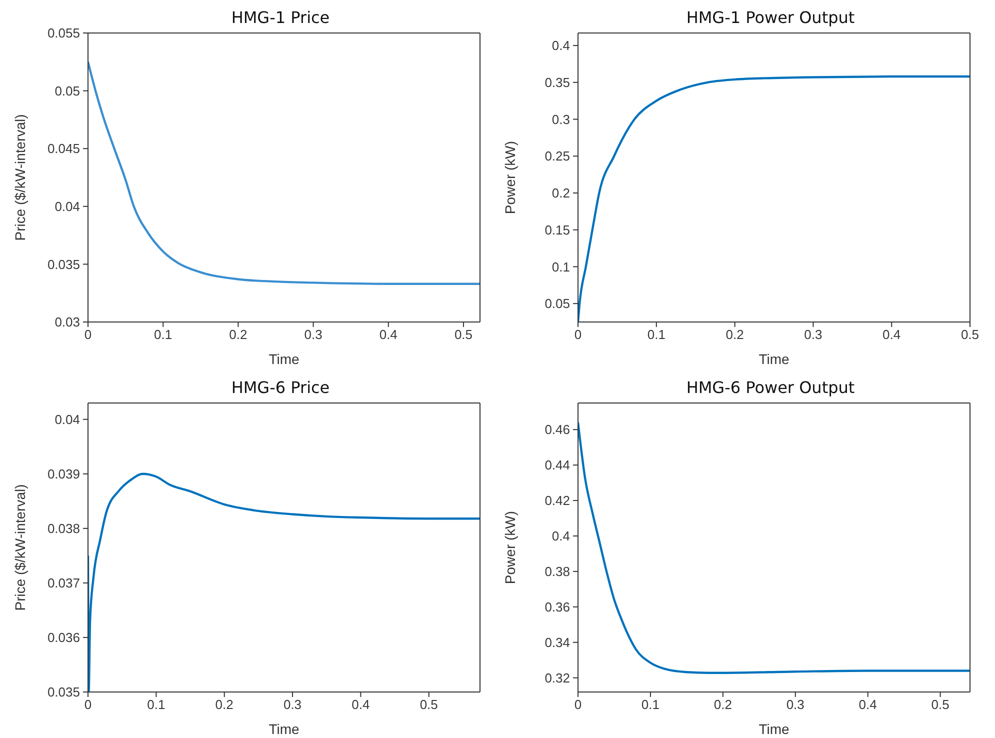 Image resolution: width=995 pixels, height=738 pixels. What do you see at coordinates (557, 82) in the screenshot?
I see `y-tick-label: 0.35` at bounding box center [557, 82].